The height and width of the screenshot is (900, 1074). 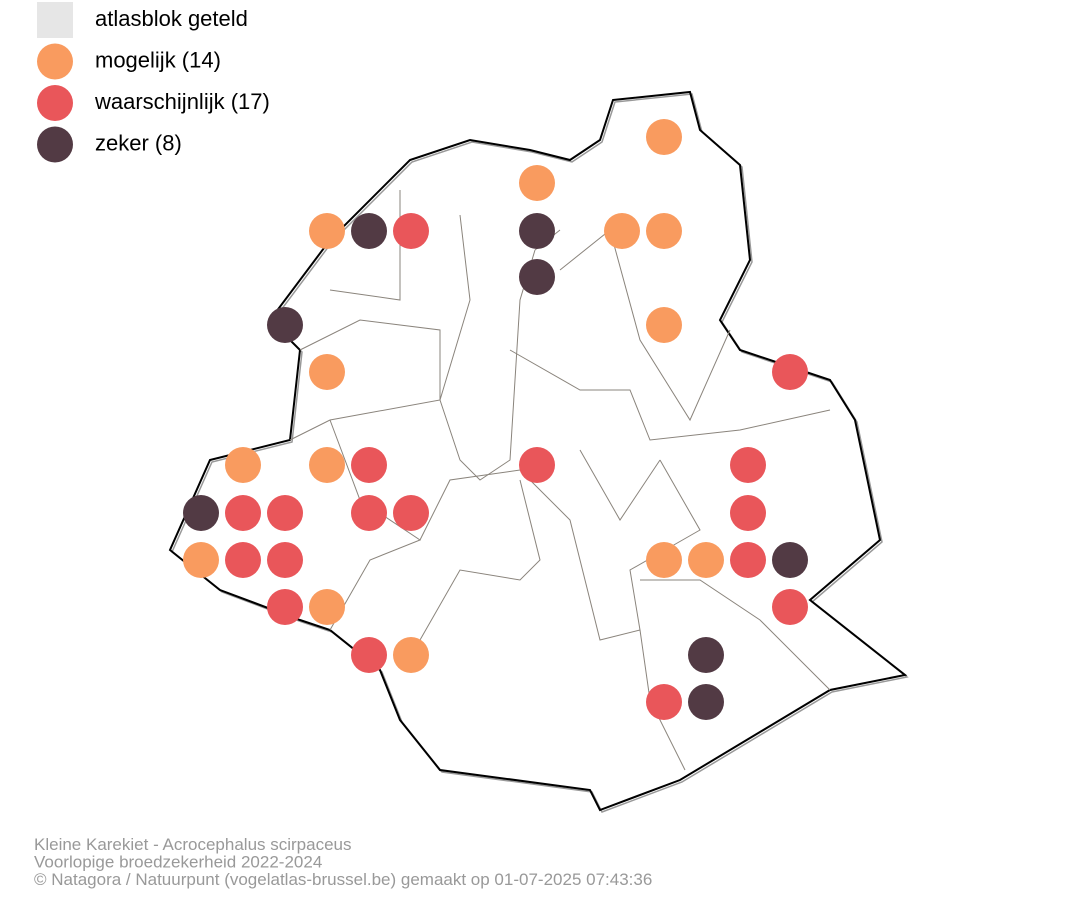 What do you see at coordinates (178, 862) in the screenshot?
I see `footer-line: Voorlopige broedzekerheid 2022-2024` at bounding box center [178, 862].